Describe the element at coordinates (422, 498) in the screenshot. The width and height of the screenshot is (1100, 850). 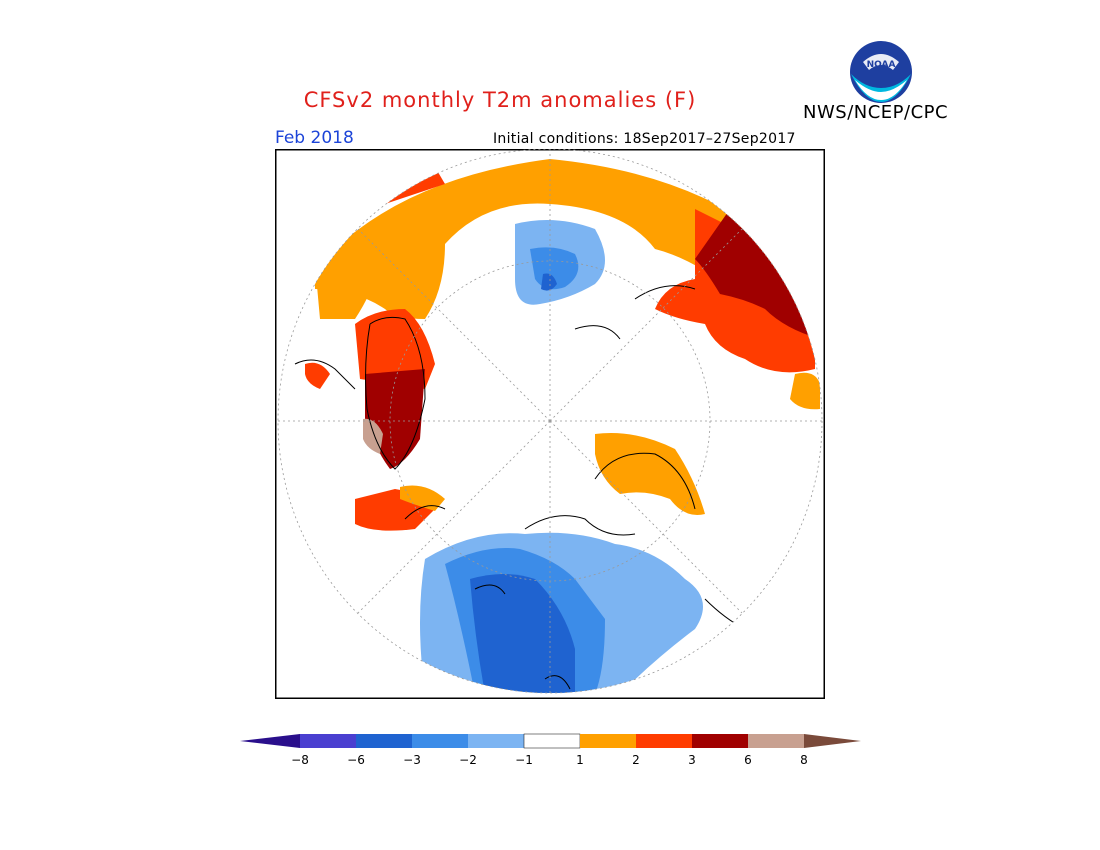
I see `warm-anomaly-bering-orange` at that location.